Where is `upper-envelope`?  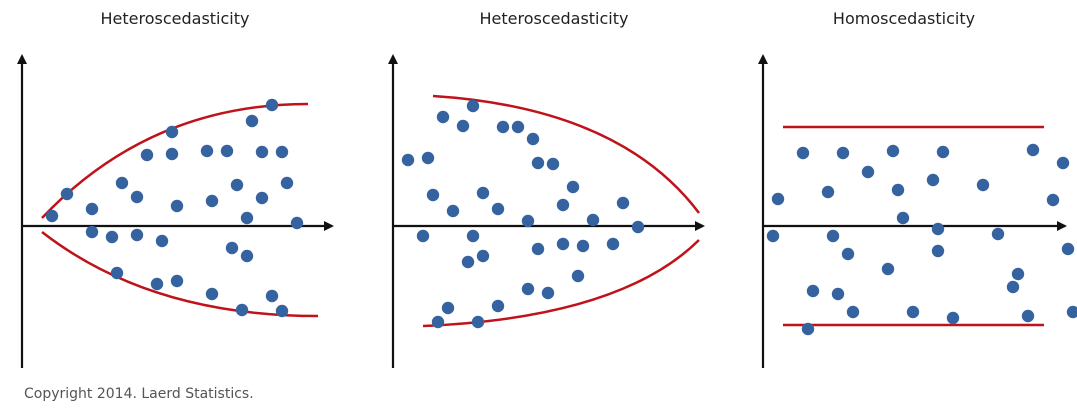
upper-envelope is located at coordinates (566, 154).